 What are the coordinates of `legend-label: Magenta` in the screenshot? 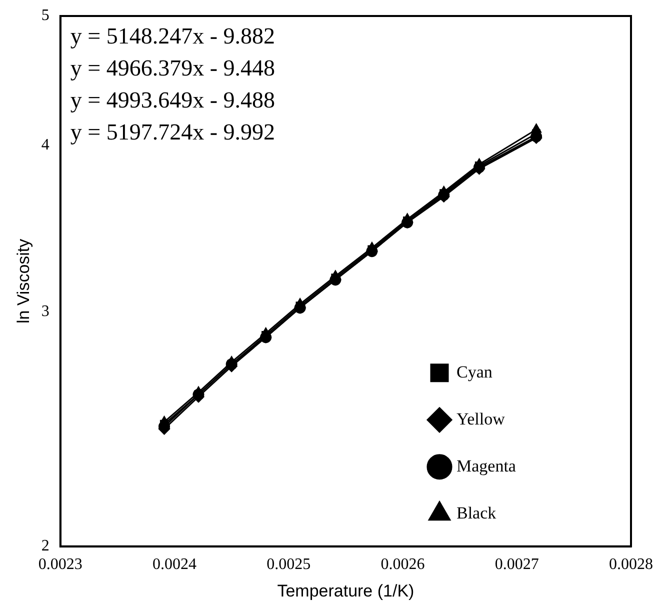 It's located at (486, 466).